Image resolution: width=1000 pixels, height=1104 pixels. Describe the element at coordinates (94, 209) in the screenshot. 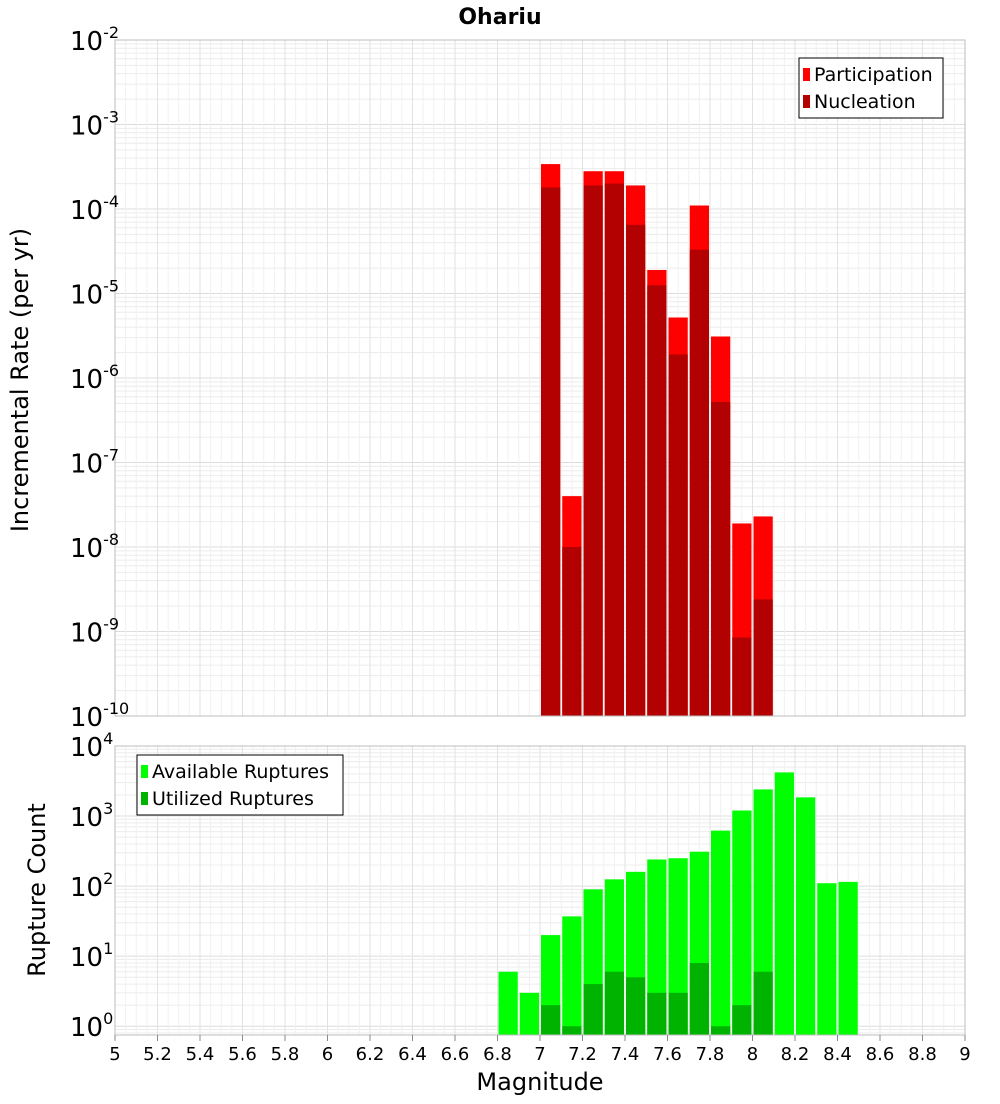

I see `y-tick-label: 10⁻⁴` at that location.